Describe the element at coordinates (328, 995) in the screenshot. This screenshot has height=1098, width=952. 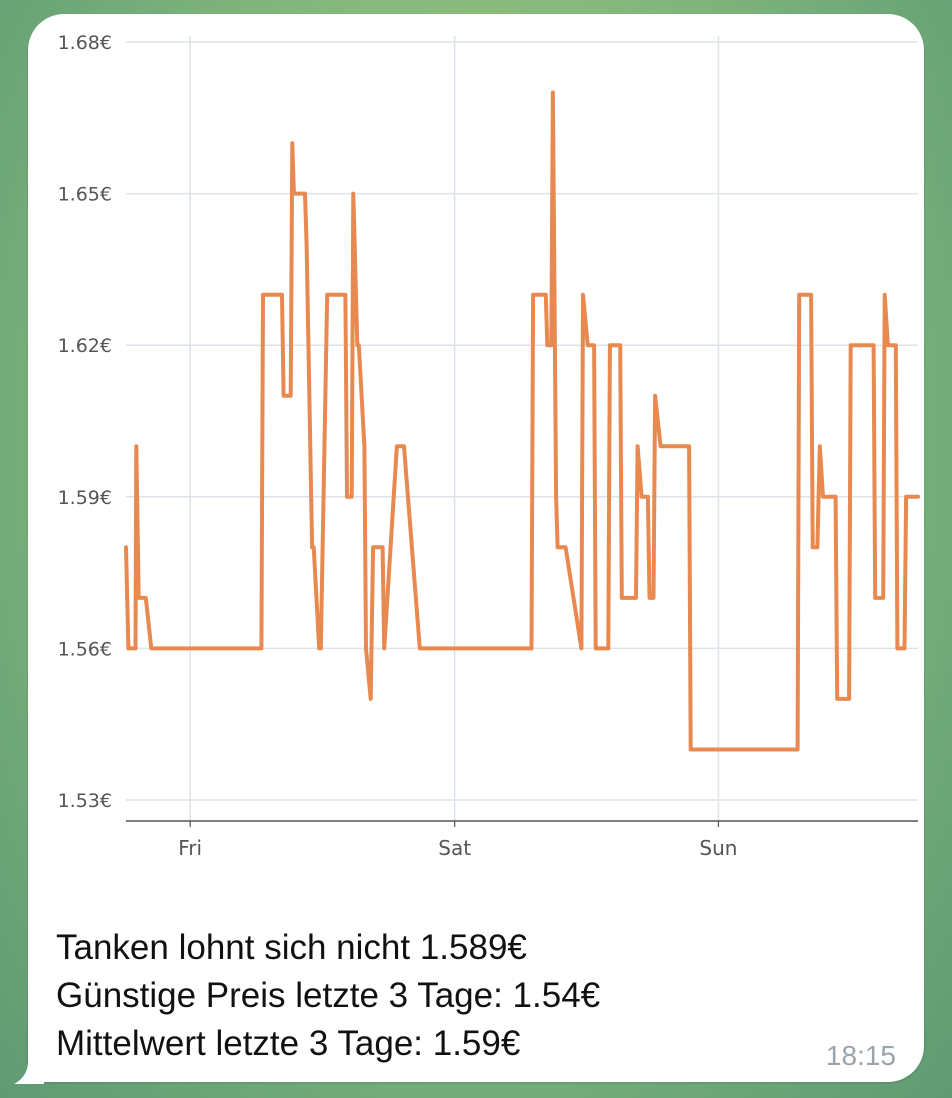
I see `message-line-lowest-price: Günstige Preis letzte 3 Tage: 1.54€` at that location.